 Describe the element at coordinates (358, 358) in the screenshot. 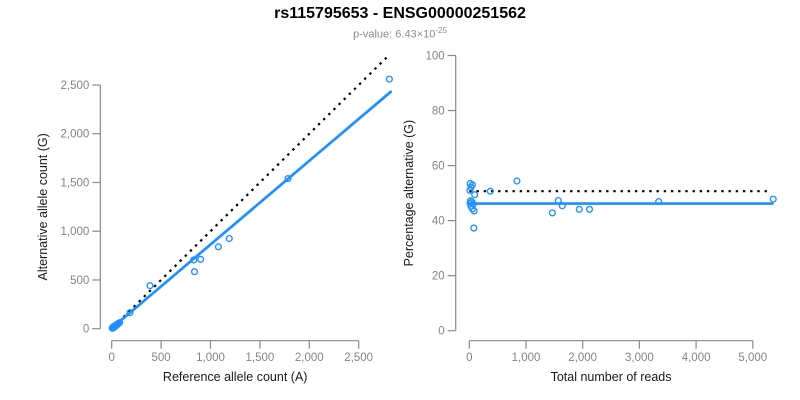

I see `x-tick-label: 2,500` at that location.